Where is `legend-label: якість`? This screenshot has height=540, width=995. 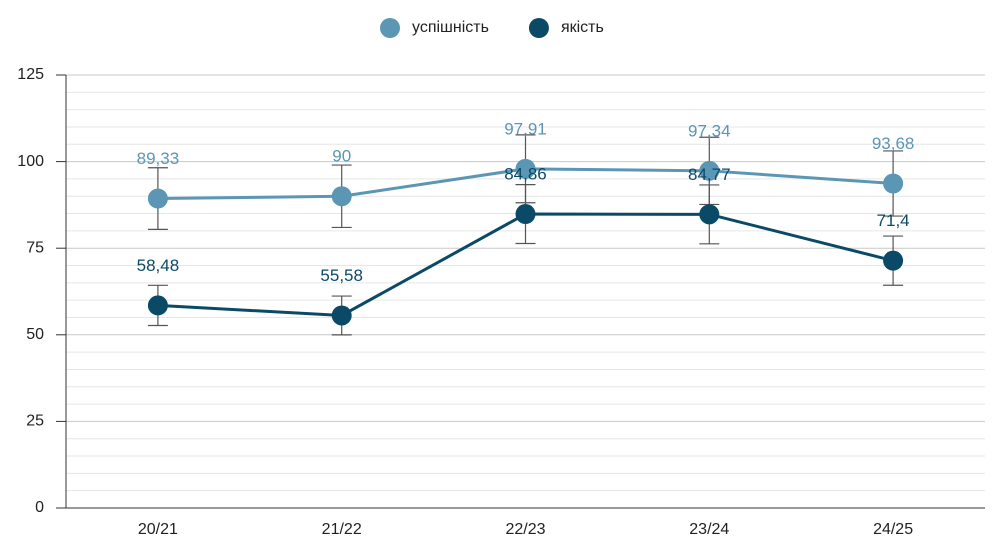
legend-label: якість is located at coordinates (582, 27).